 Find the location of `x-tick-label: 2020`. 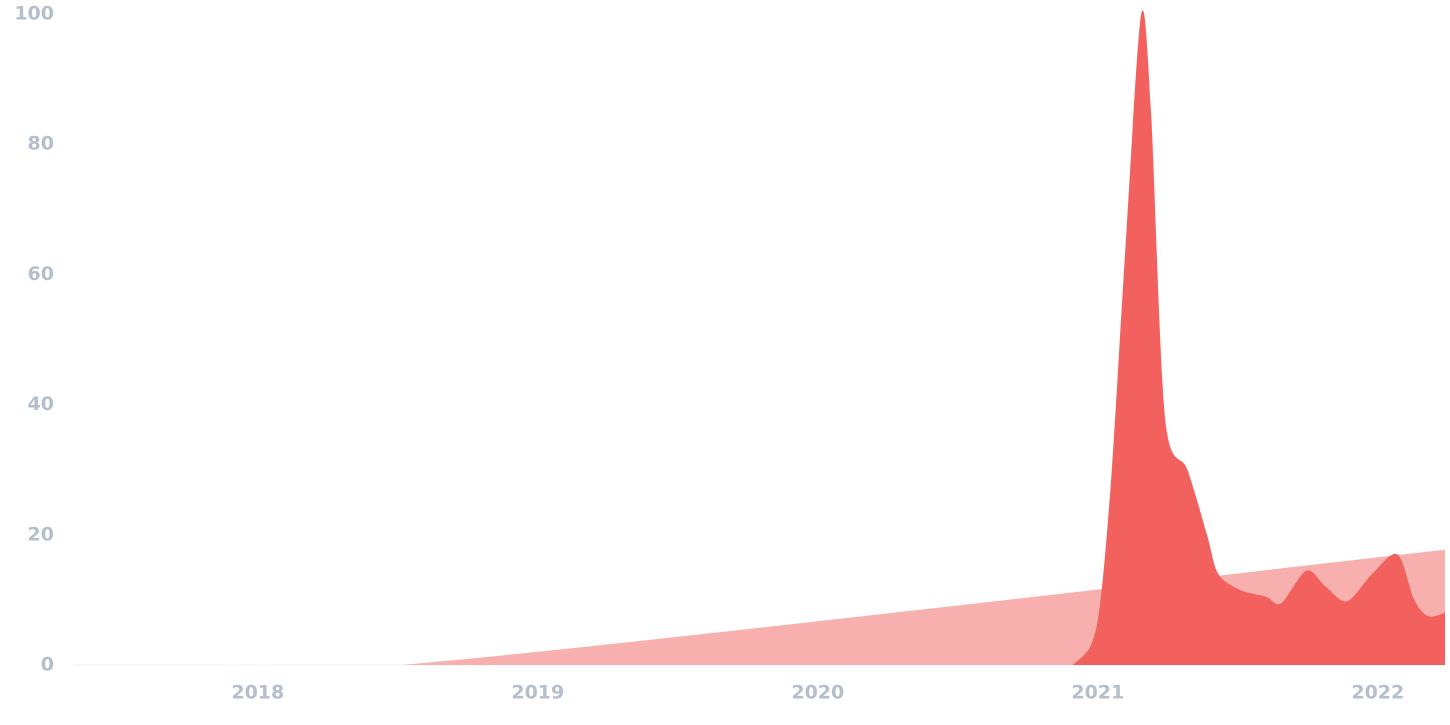

x-tick-label: 2020 is located at coordinates (817, 693).